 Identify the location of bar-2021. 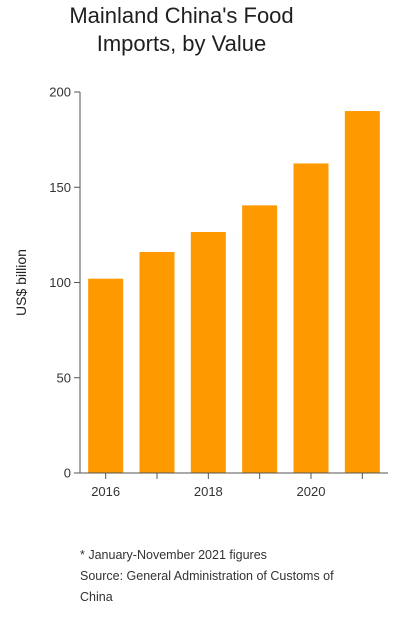
(362, 292).